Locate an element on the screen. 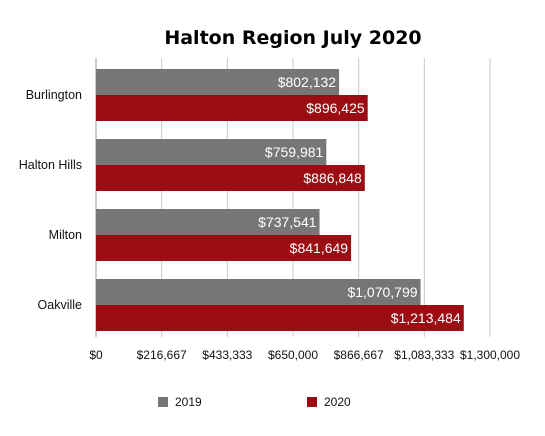  legend: 2019 2020 is located at coordinates (254, 402).